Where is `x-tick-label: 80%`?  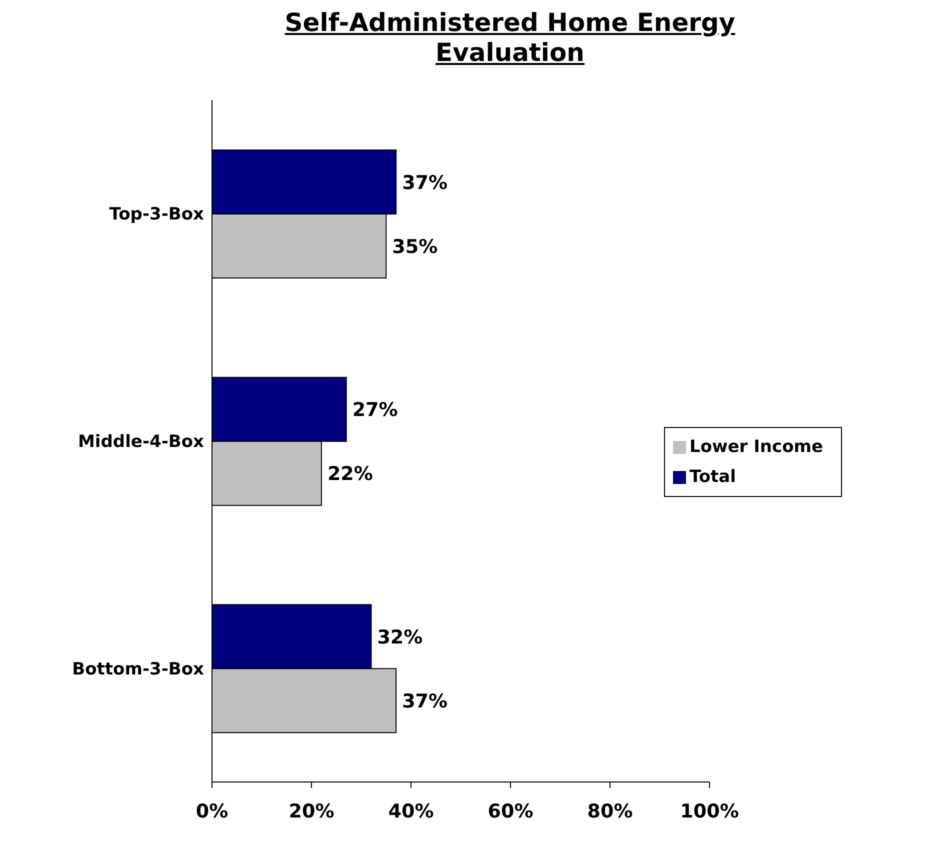 x-tick-label: 80% is located at coordinates (610, 811).